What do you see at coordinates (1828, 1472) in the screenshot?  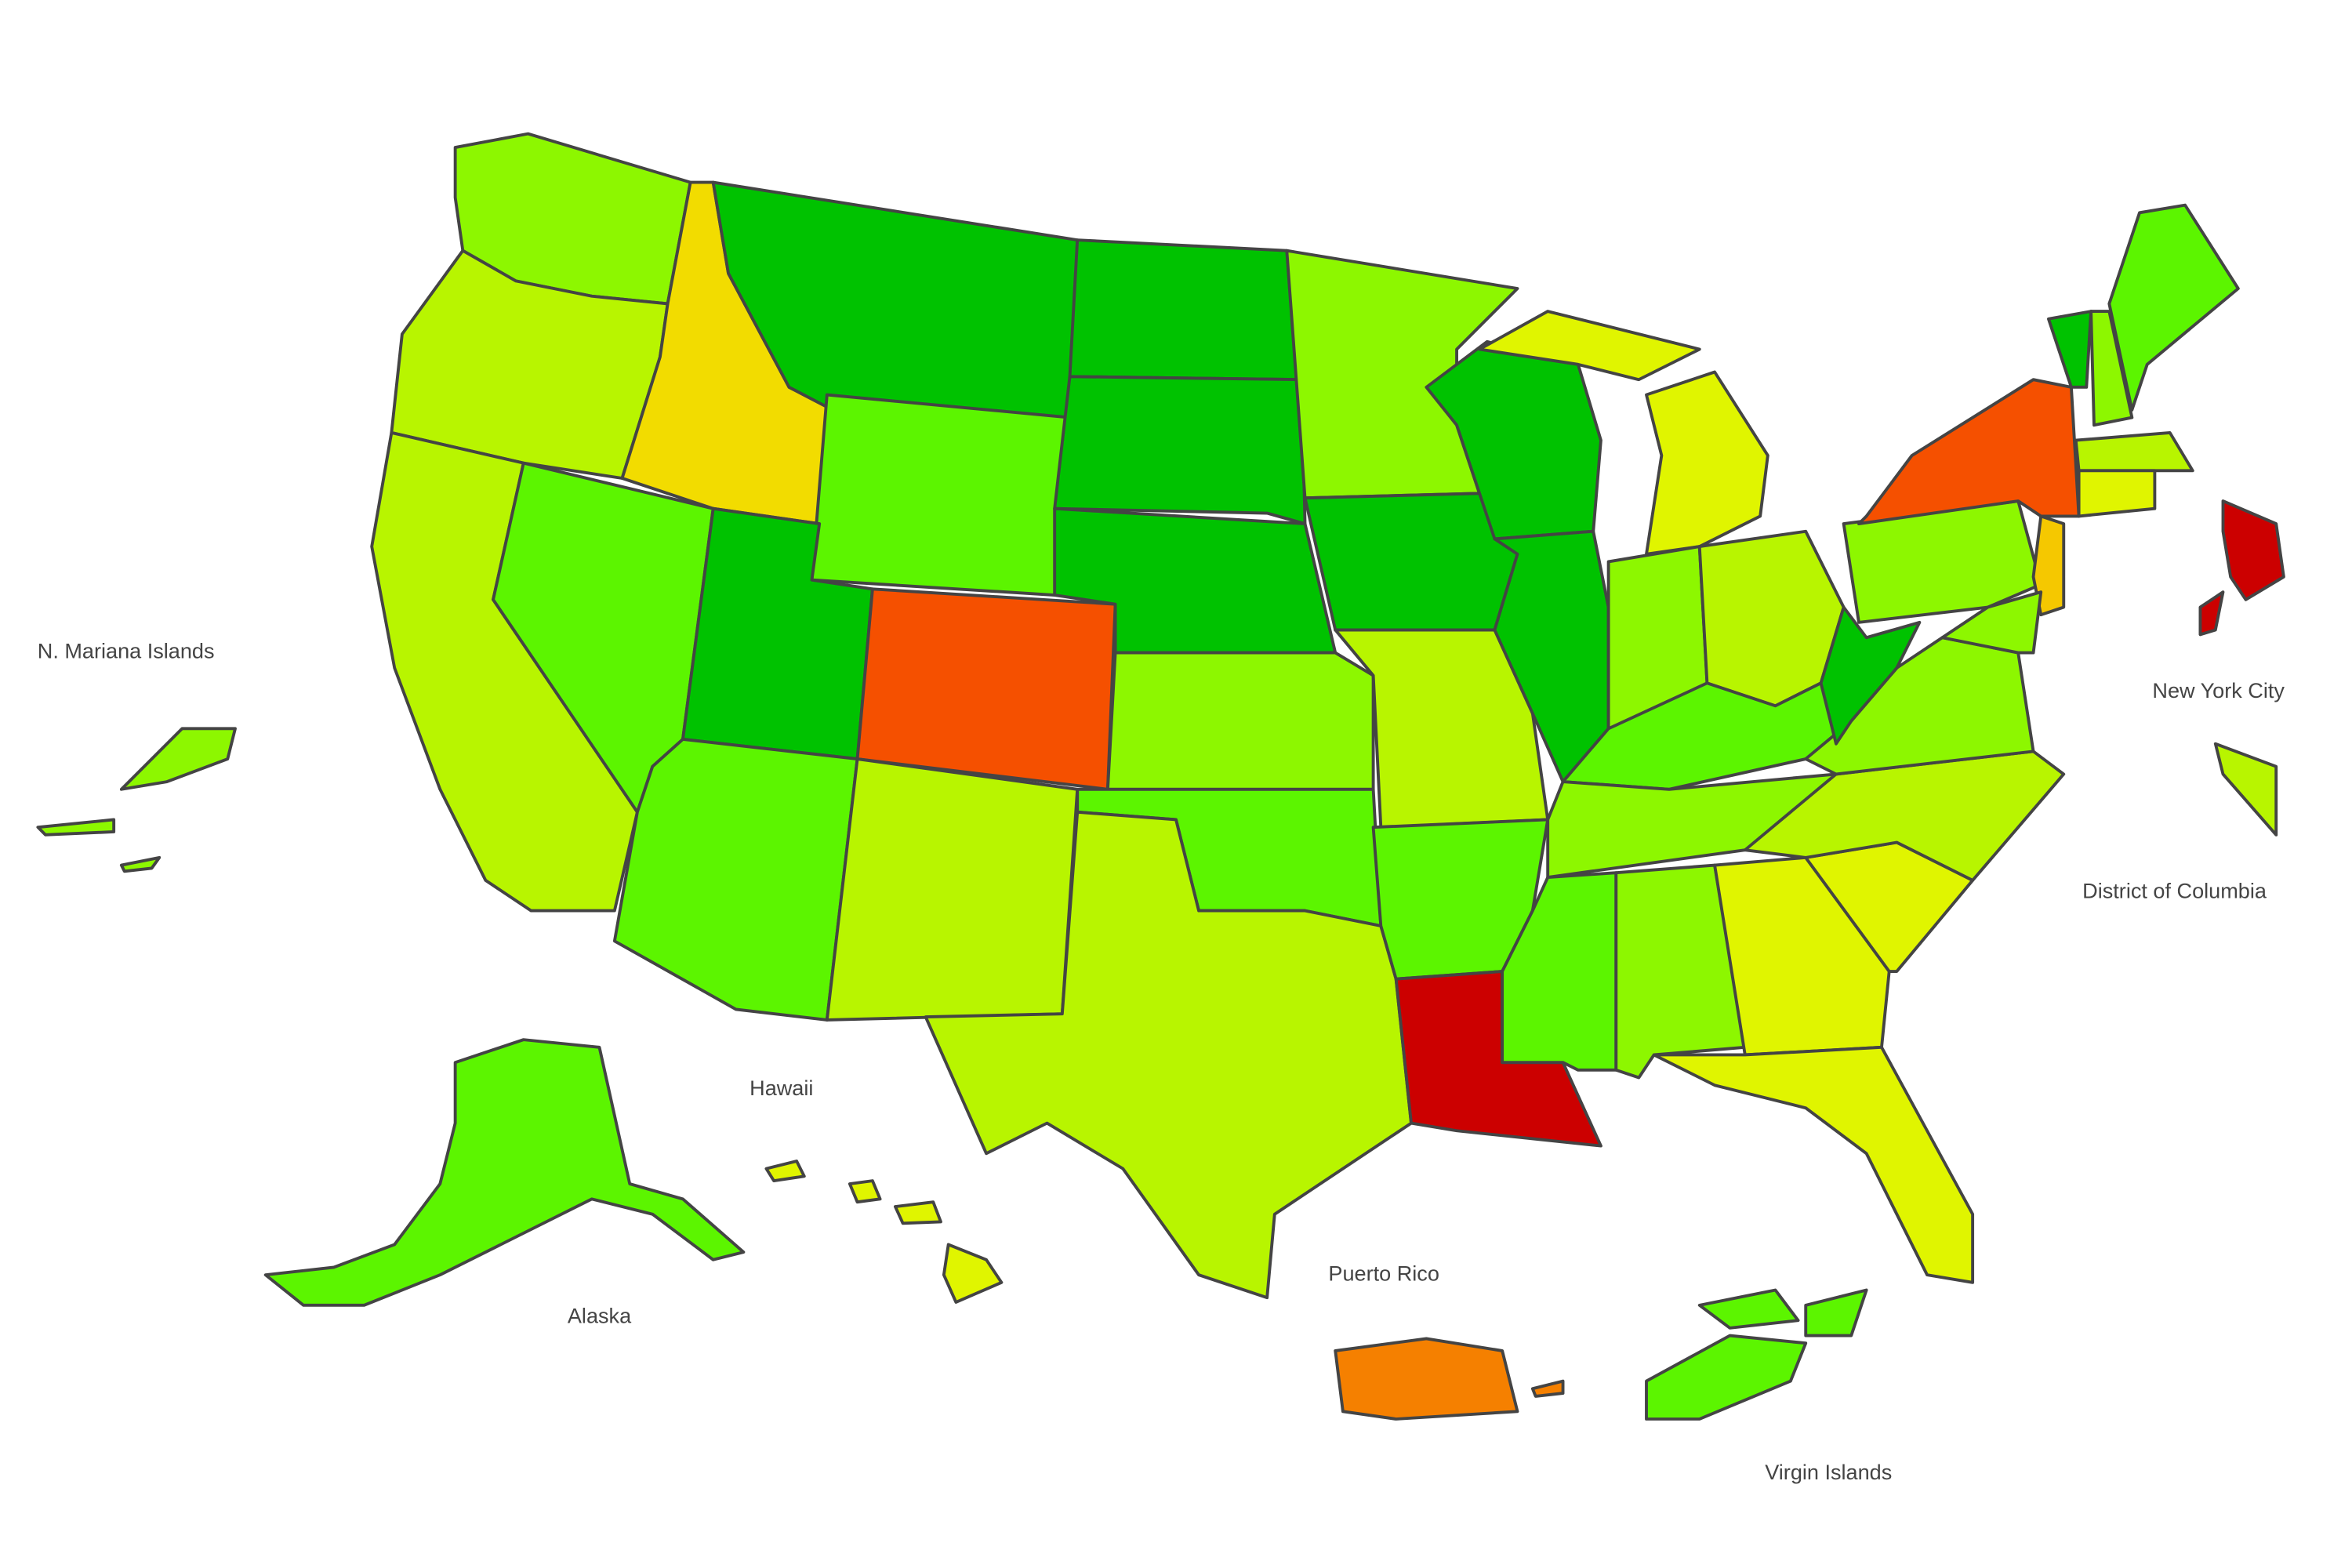 I see `region-label: Virgin Islands` at bounding box center [1828, 1472].